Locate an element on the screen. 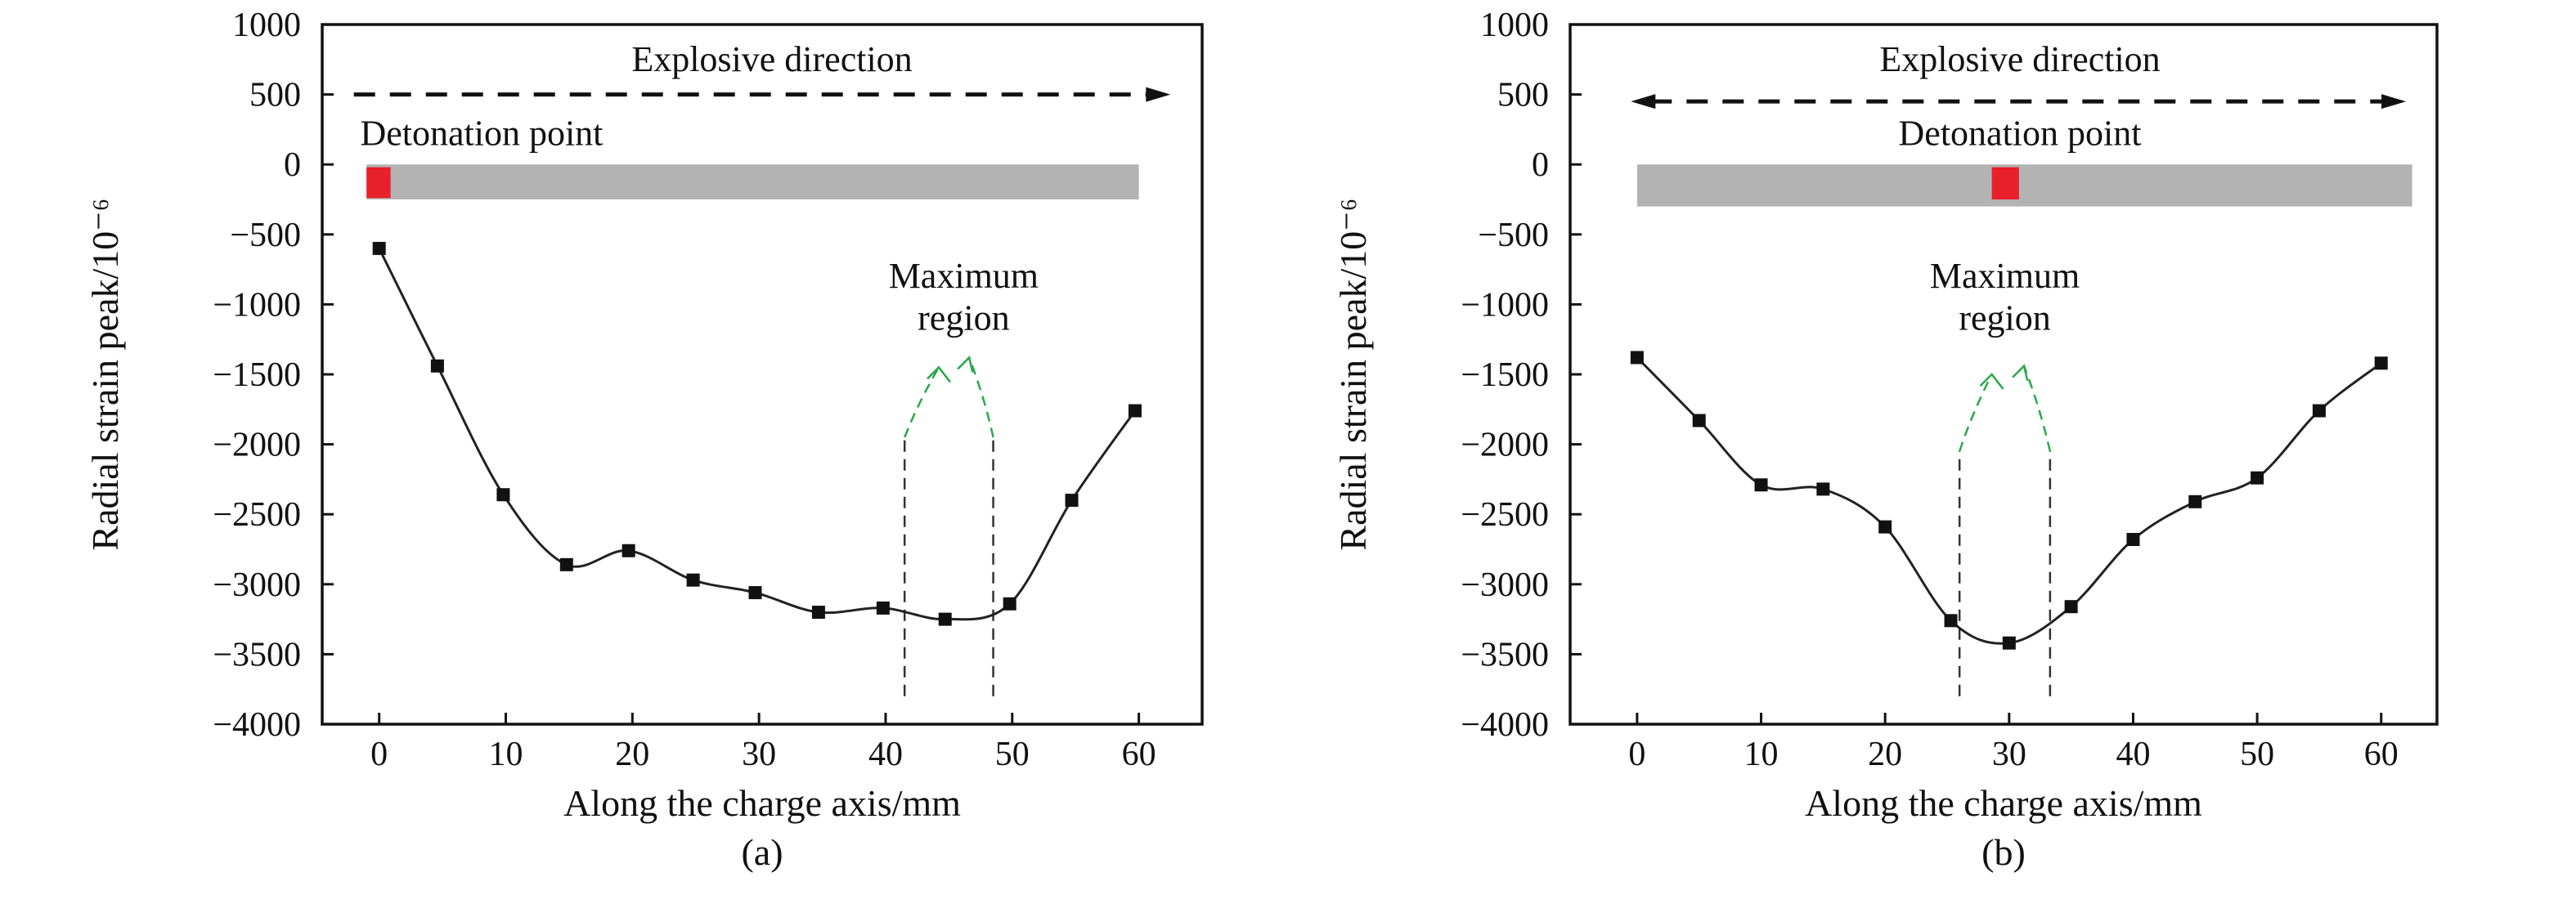 The width and height of the screenshot is (2576, 913). panel-label: (a) is located at coordinates (762, 852).